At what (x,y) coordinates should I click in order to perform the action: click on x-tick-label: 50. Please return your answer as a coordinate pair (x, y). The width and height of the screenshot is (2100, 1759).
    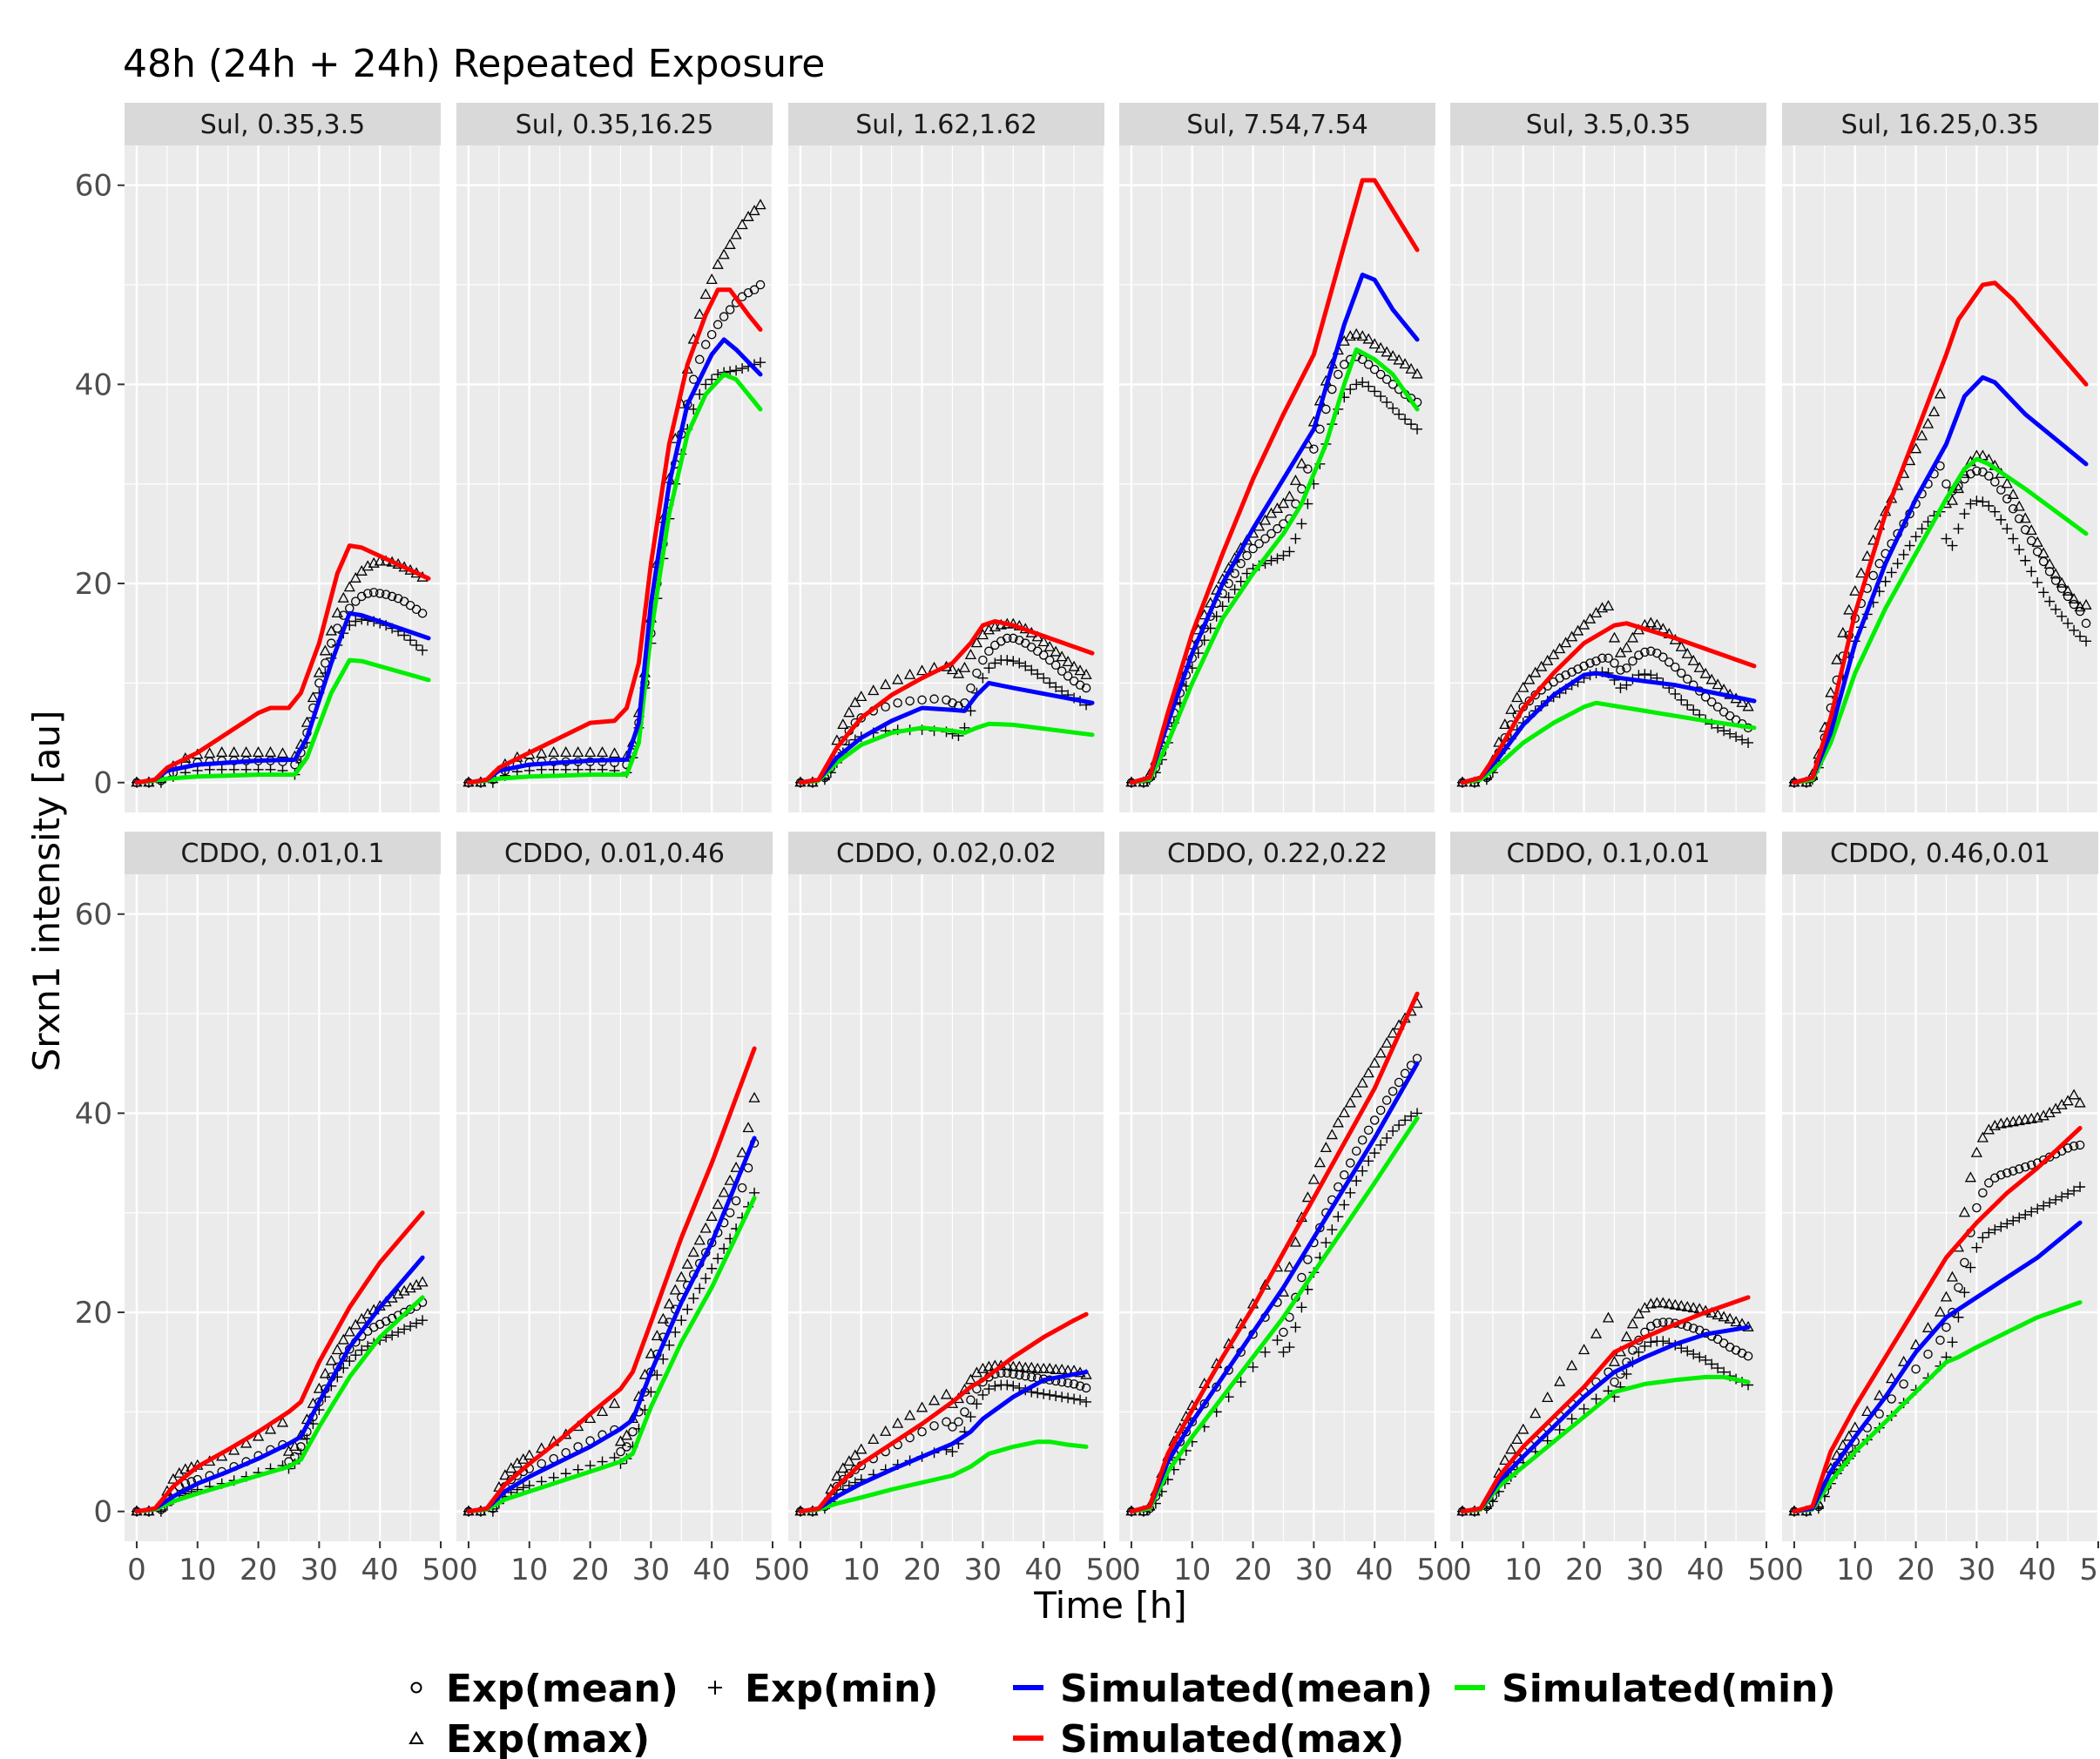
    Looking at the image, I should click on (2089, 1570).